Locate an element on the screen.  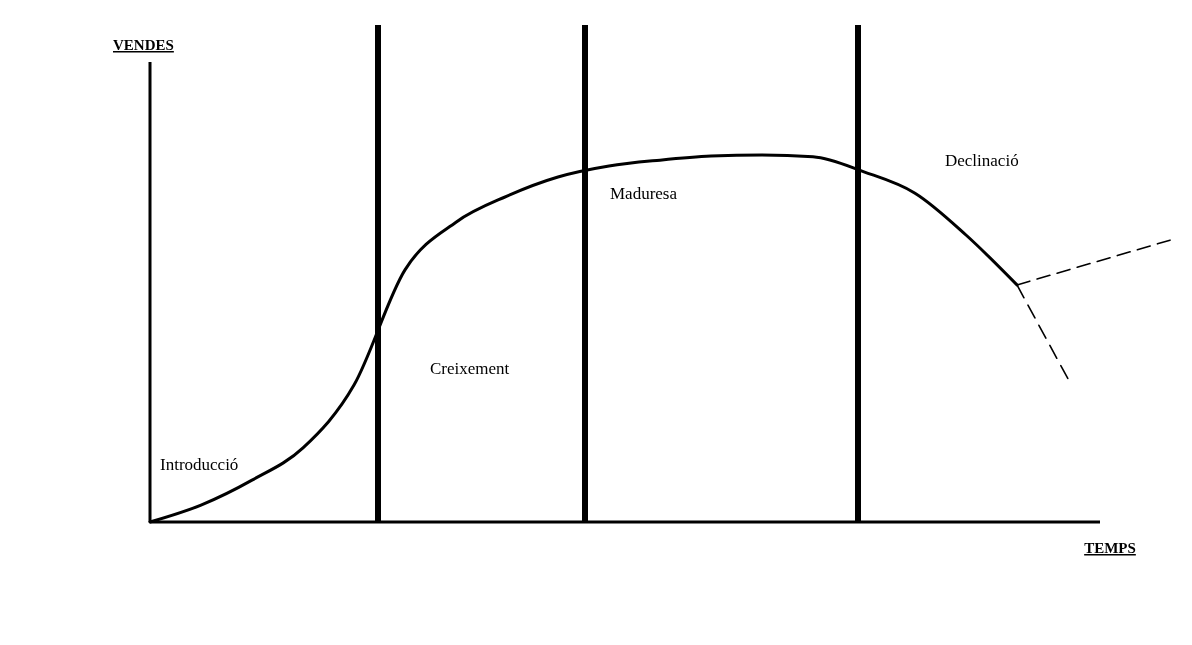
text: VENDES is located at coordinates (143, 45).